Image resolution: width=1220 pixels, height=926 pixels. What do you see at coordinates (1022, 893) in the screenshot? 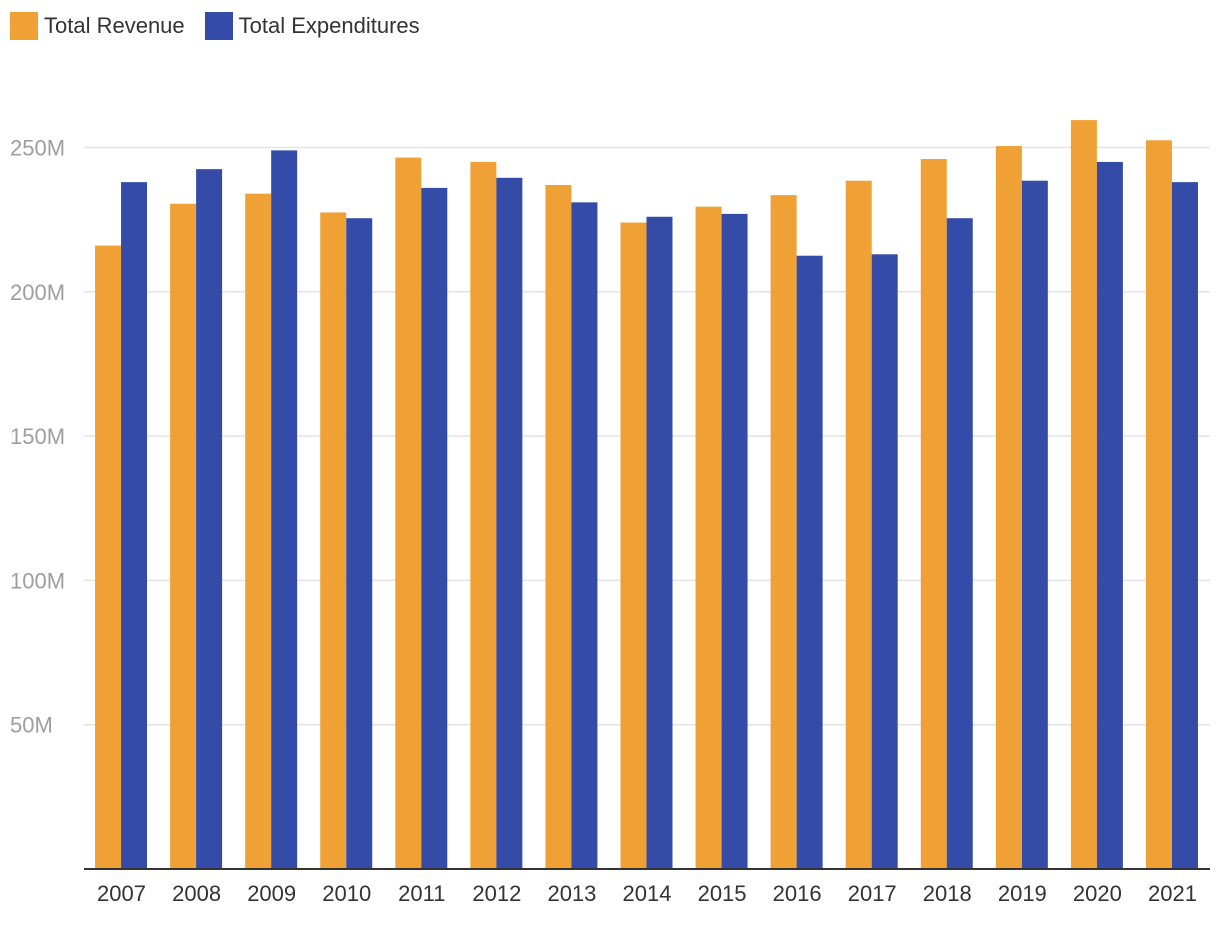
I see `x-tick-label-2019: 2019` at bounding box center [1022, 893].